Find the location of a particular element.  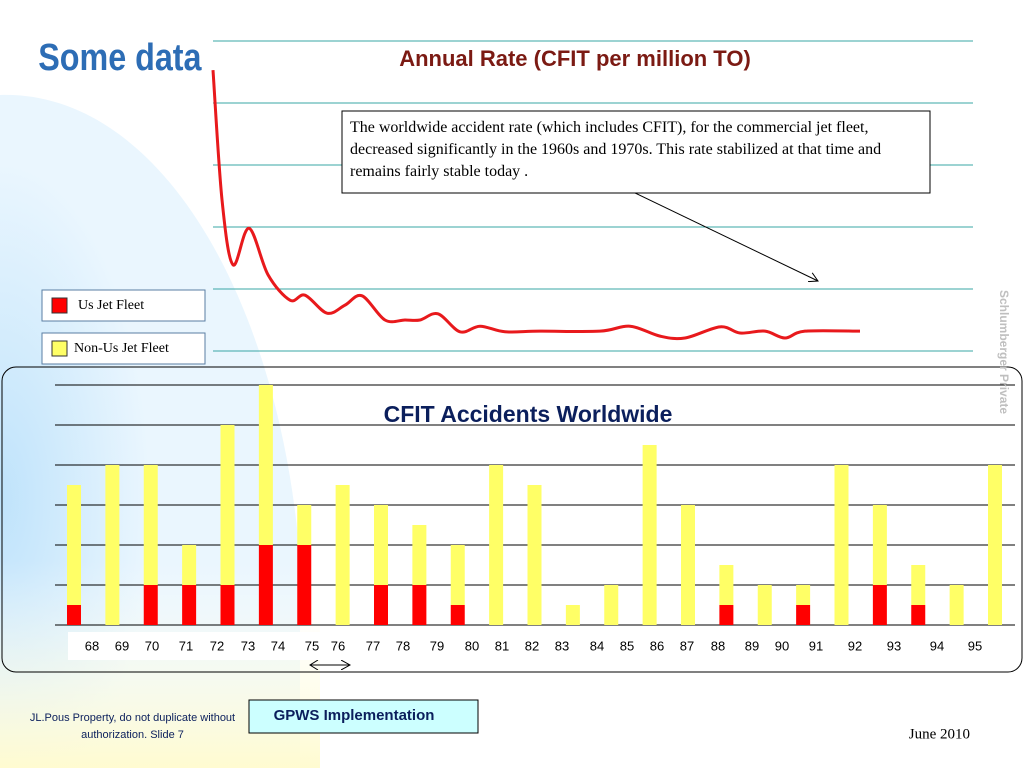

gpws-box is located at coordinates (363, 716).